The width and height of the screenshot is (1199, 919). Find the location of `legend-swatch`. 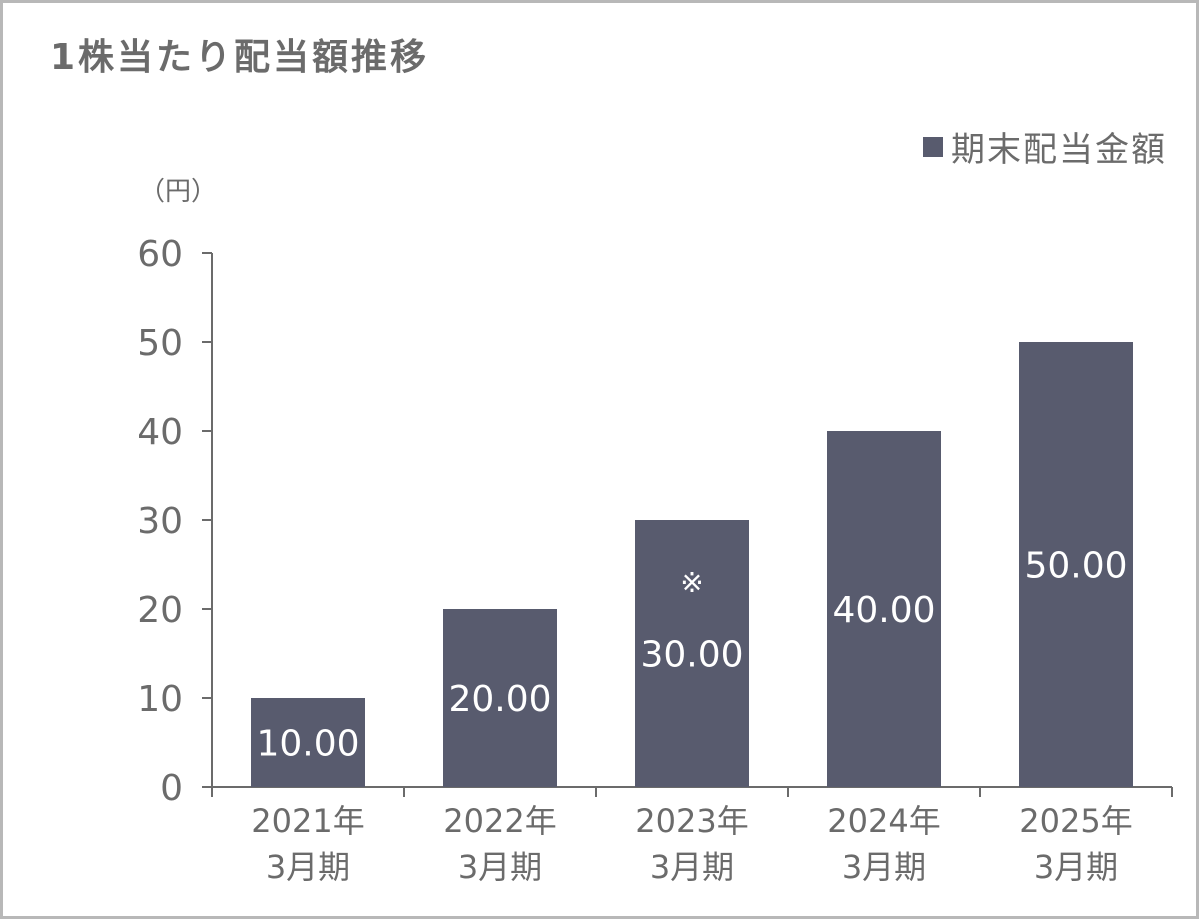

legend-swatch is located at coordinates (933, 146).